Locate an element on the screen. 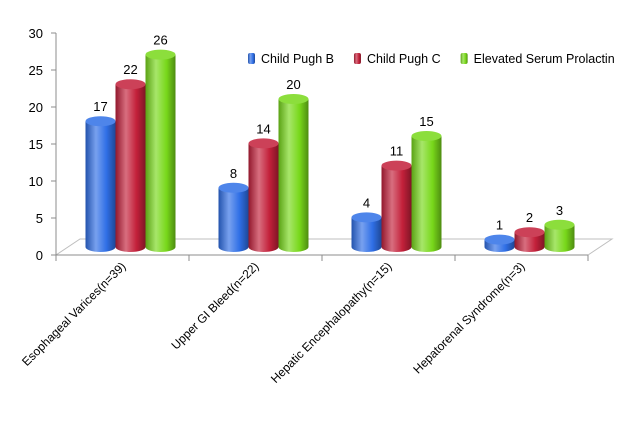 This screenshot has width=637, height=438. legend-label: Elevated Serum Prolactin is located at coordinates (544, 59).